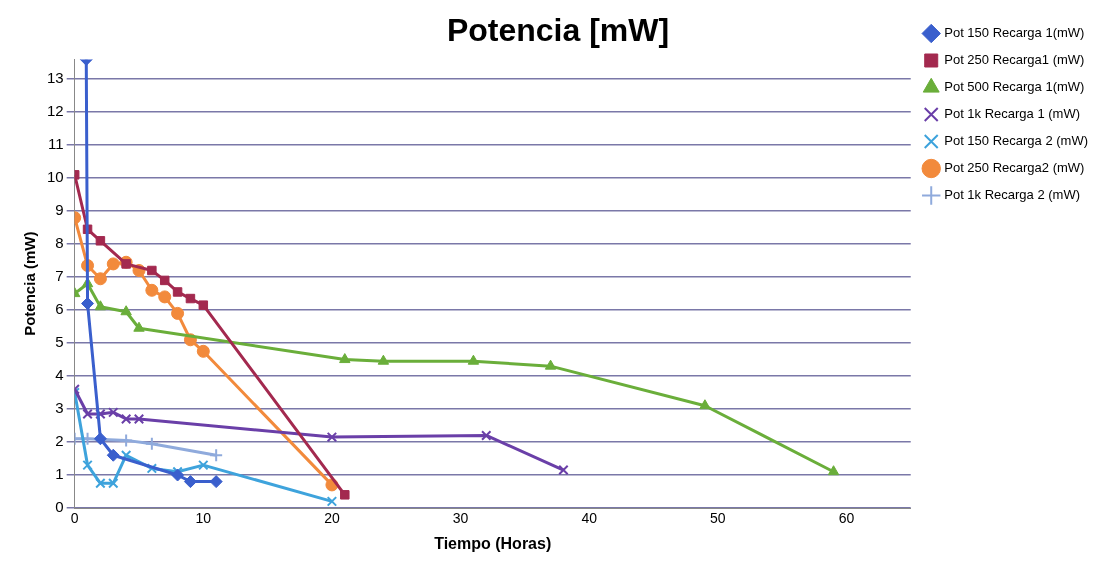  I want to click on y-tick-label: 5, so click(59, 342).